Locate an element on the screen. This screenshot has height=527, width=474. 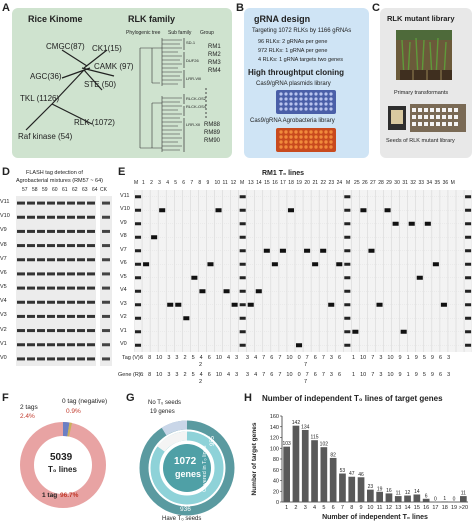
panel-h-label: H is located at coordinates (248, 398).